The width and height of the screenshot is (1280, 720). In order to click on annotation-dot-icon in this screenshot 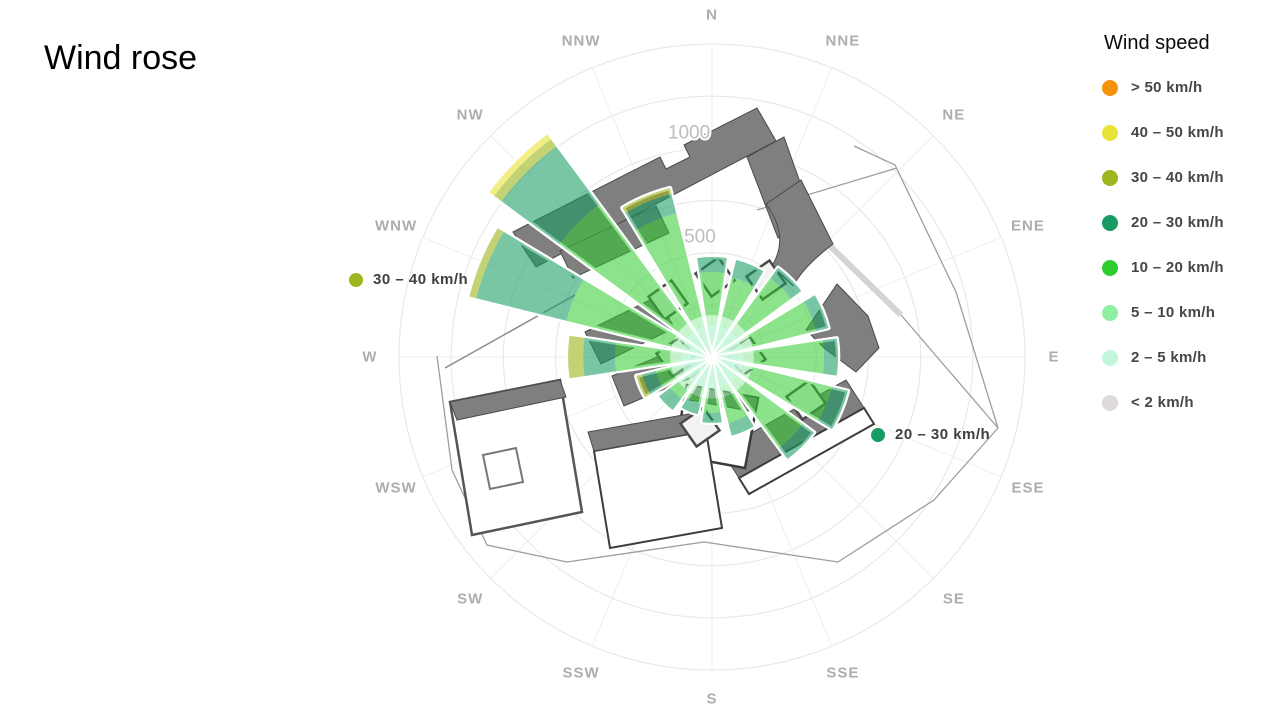, I will do `click(878, 434)`.